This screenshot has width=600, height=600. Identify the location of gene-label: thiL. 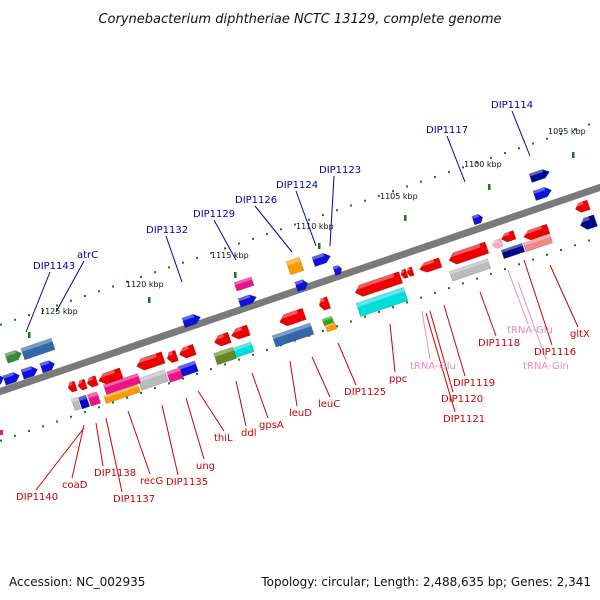
(223, 438).